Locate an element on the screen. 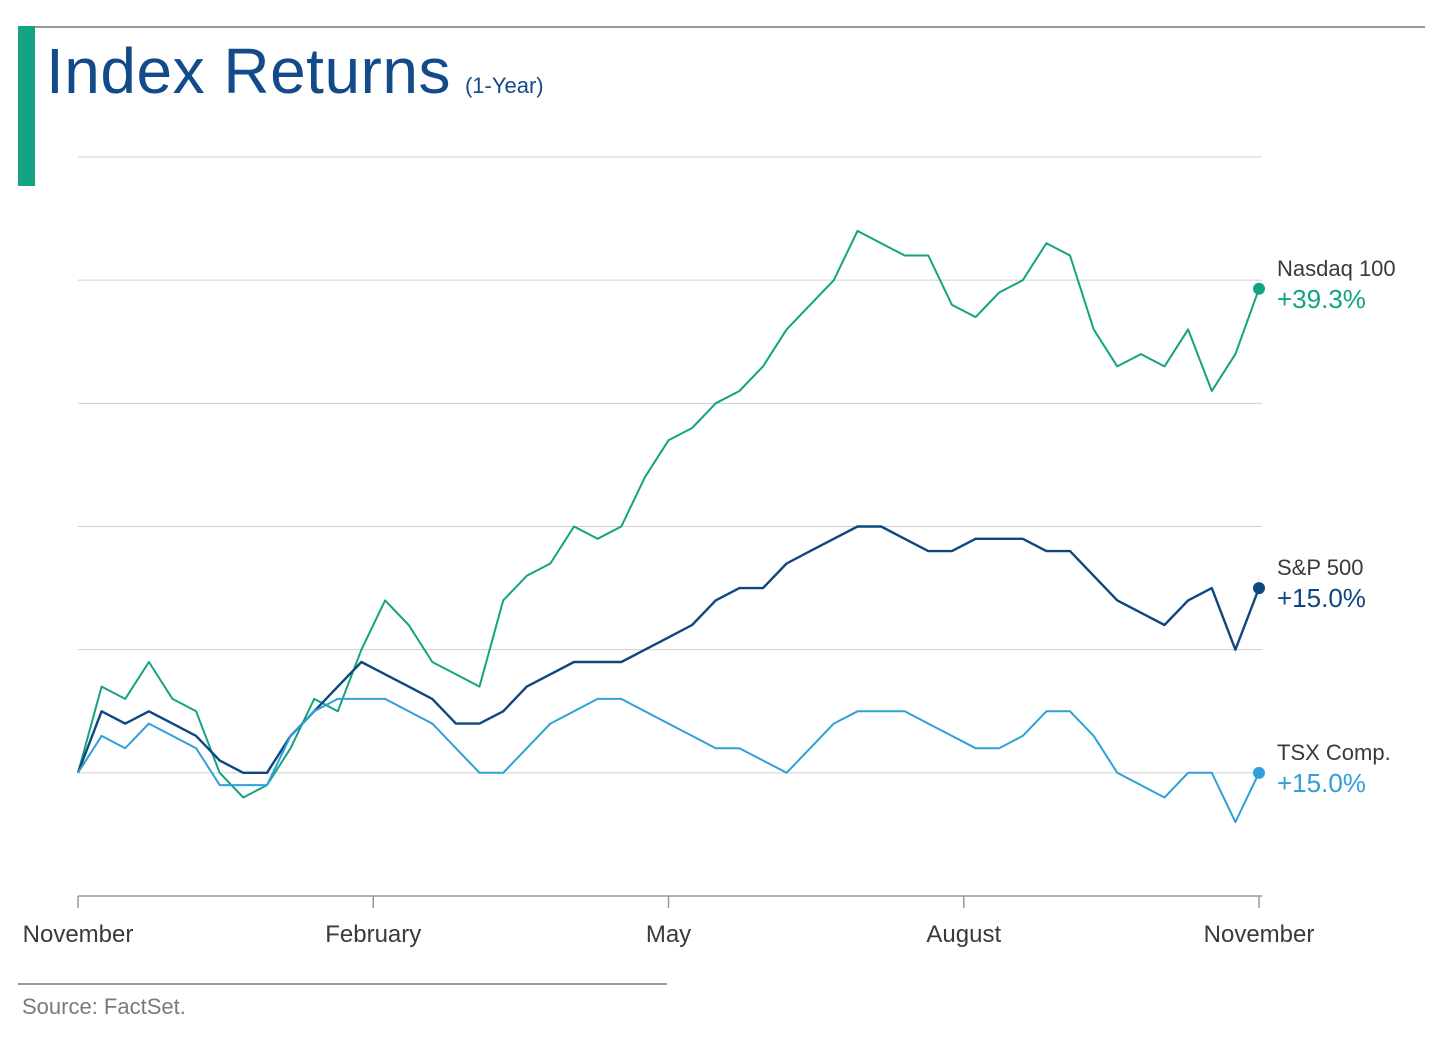 The image size is (1456, 1040). title-block: Index Returns (1-Year) is located at coordinates (295, 71).